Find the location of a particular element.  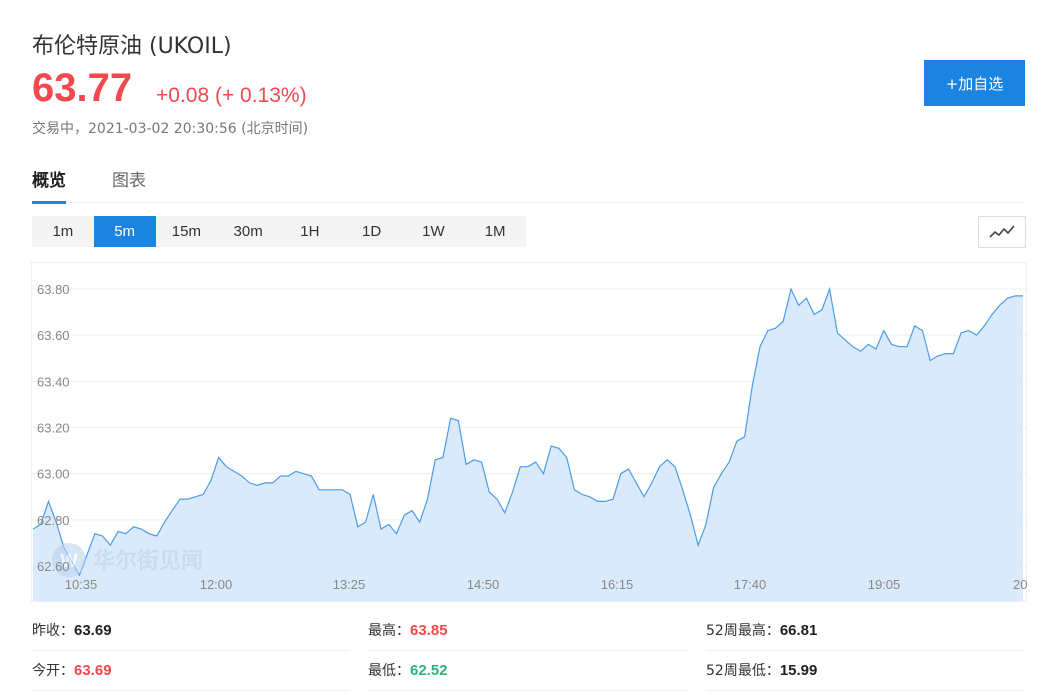

x-tick-label: 12:00 is located at coordinates (216, 584).